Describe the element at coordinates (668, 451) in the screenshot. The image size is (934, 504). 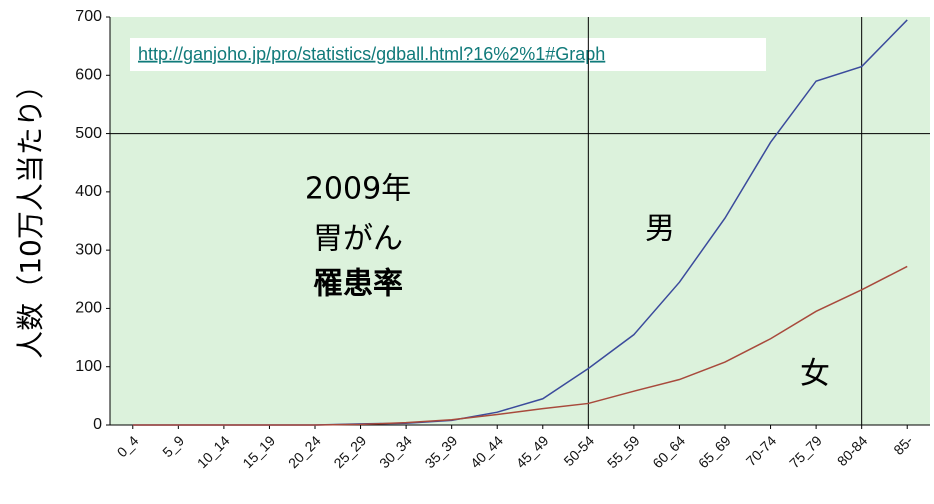
I see `x-tick-label: 60_64` at that location.